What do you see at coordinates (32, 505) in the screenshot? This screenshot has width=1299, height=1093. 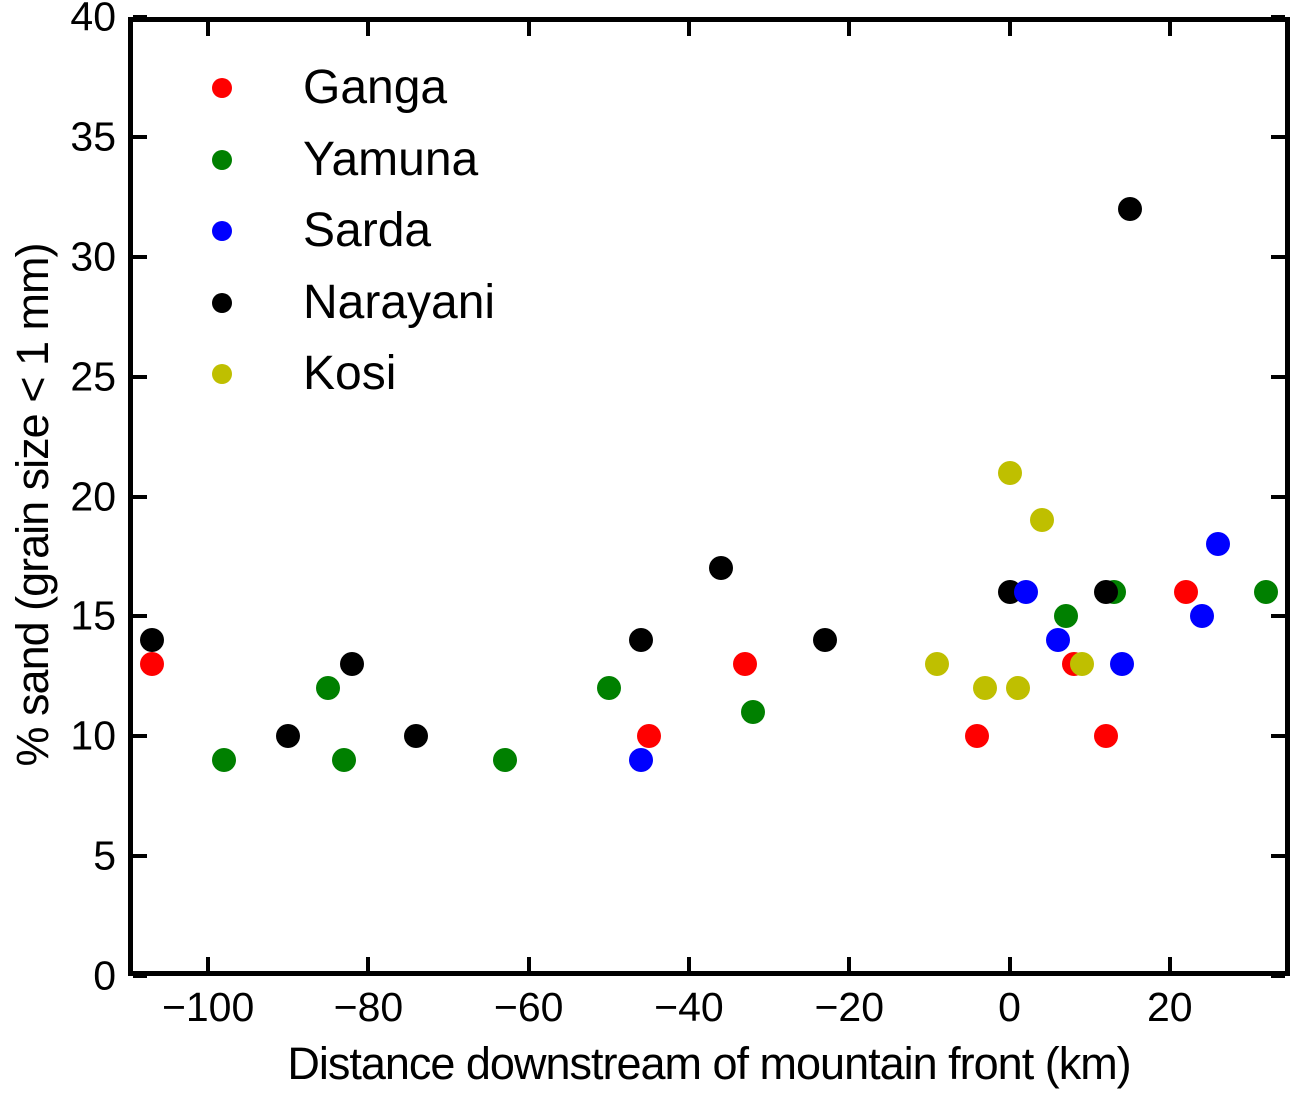 I see `y-axis-title: % sand (grain size < 1 mm)` at bounding box center [32, 505].